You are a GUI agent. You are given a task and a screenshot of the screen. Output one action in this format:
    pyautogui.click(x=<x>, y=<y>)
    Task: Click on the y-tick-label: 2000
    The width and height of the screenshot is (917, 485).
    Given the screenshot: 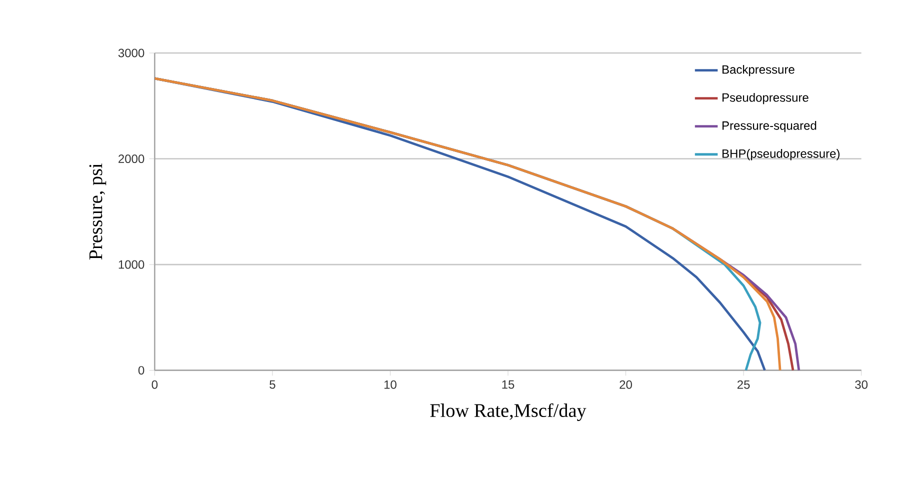 What is the action you would take?
    pyautogui.click(x=131, y=159)
    